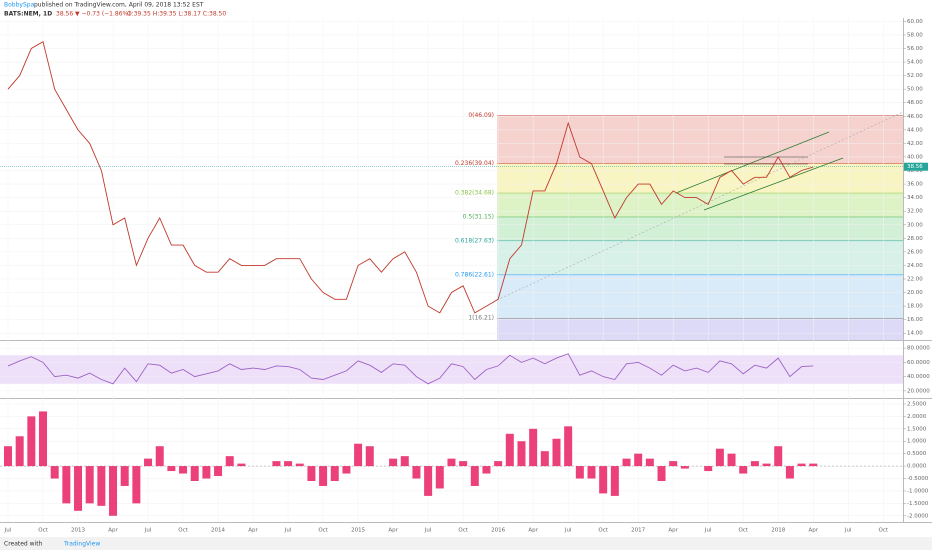 Image resolution: width=932 pixels, height=550 pixels. Describe the element at coordinates (915, 225) in the screenshot. I see `y-tick-label: 30.00` at that location.